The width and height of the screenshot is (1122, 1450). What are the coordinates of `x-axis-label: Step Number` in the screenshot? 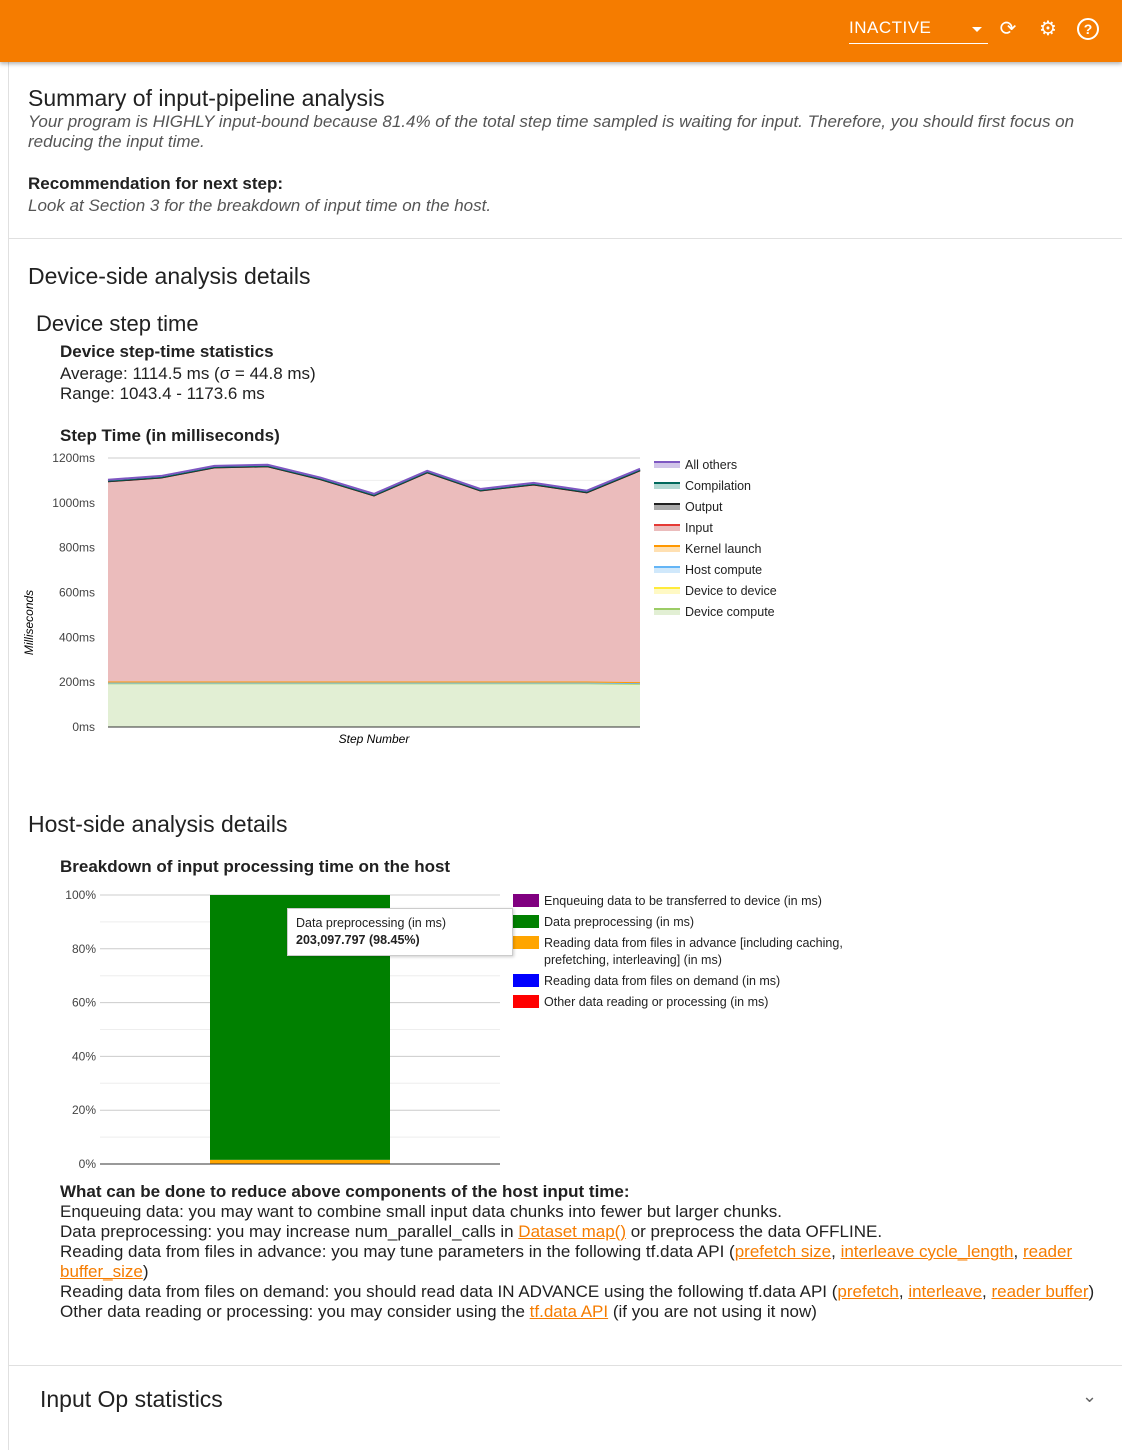 It's located at (375, 739).